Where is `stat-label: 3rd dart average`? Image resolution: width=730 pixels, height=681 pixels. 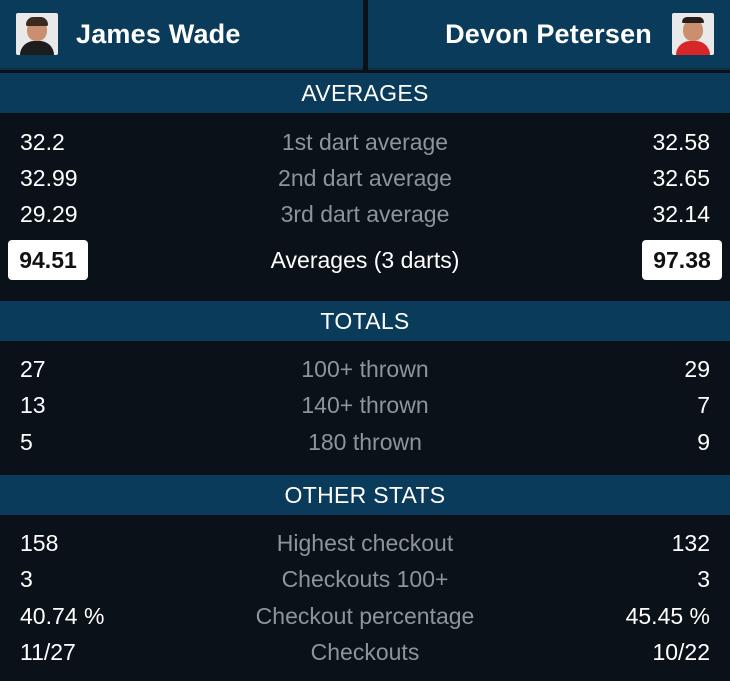 stat-label: 3rd dart average is located at coordinates (365, 214).